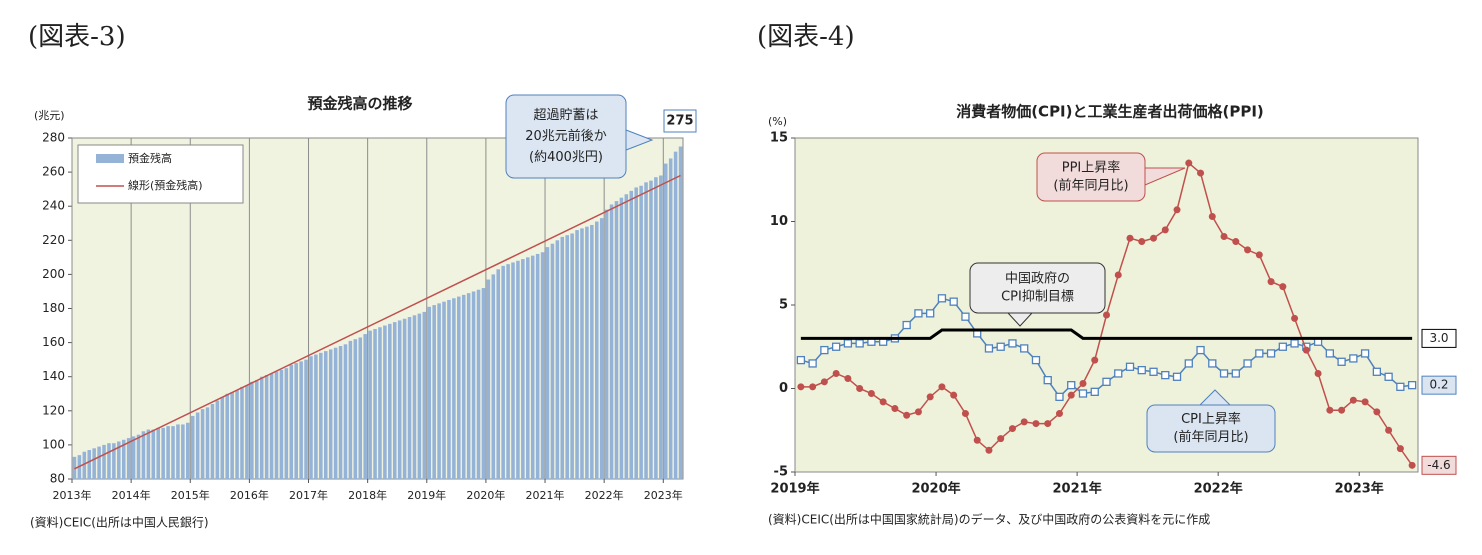 This screenshot has width=1482, height=555. I want to click on x-tick-label: 2019年, so click(794, 489).